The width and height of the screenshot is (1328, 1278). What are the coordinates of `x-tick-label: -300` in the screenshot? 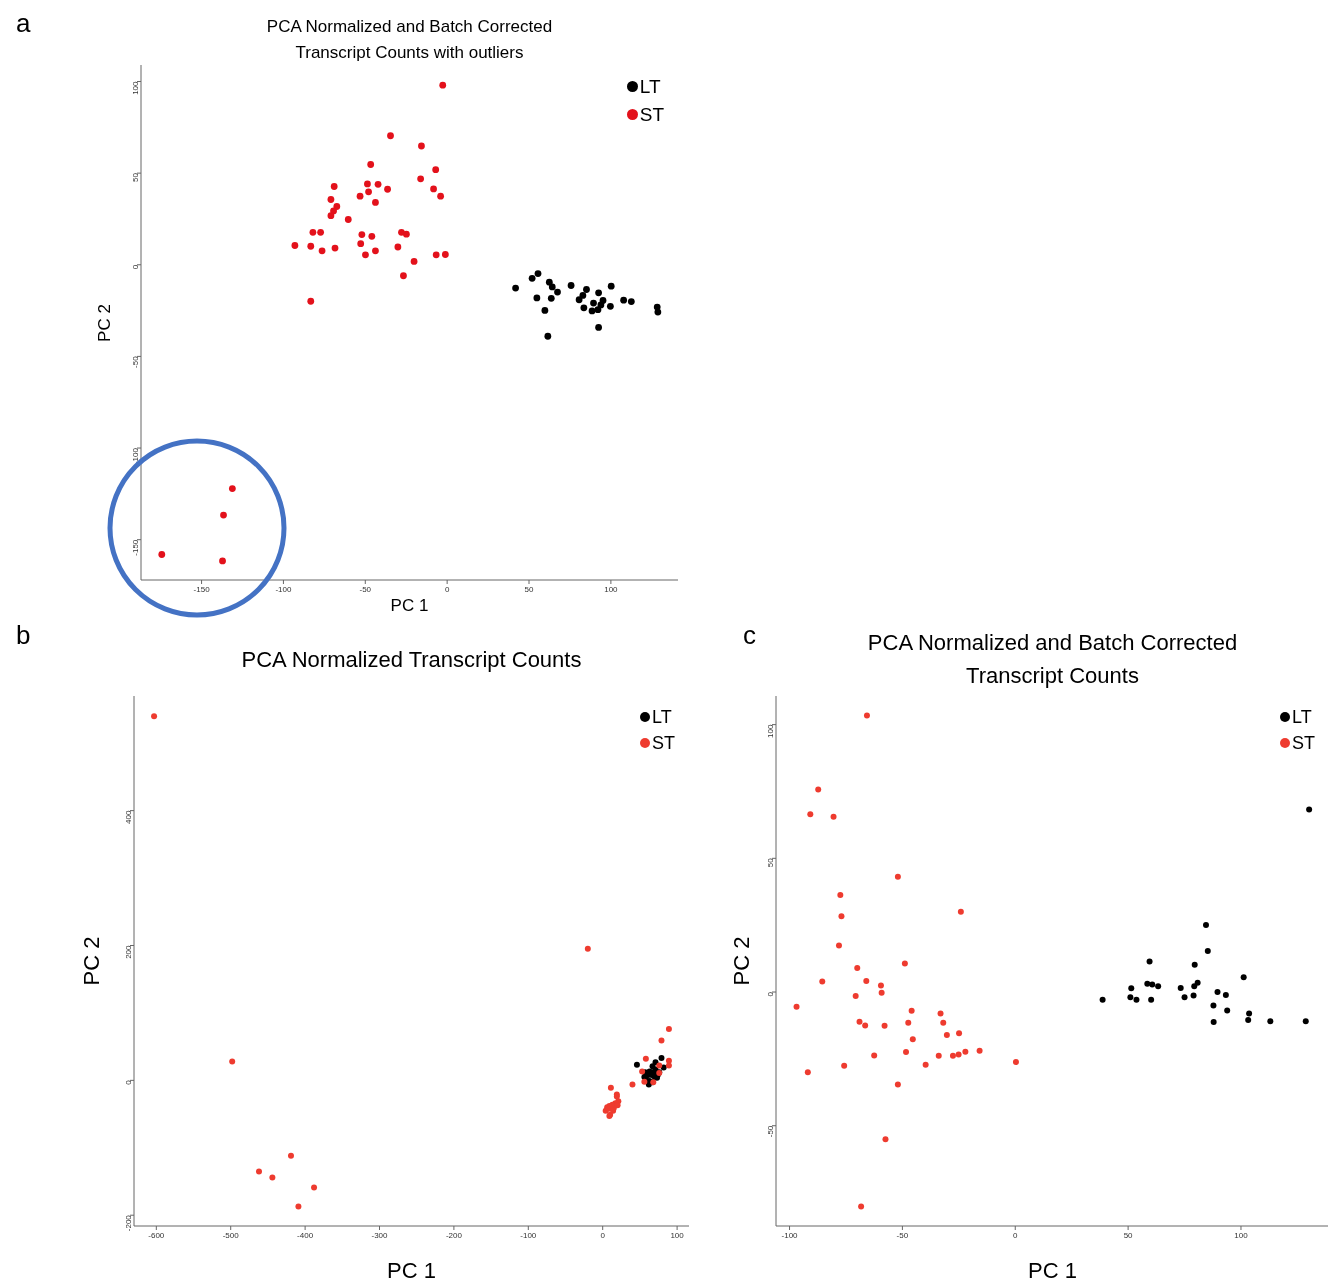 It's located at (380, 1235).